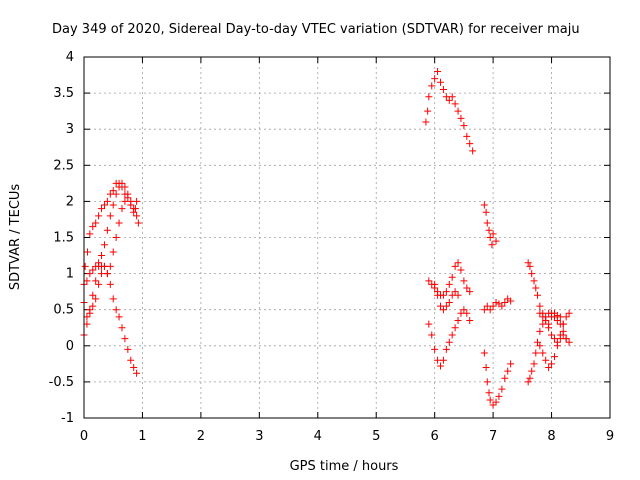  I want to click on series-arc-f, so click(449, 279).